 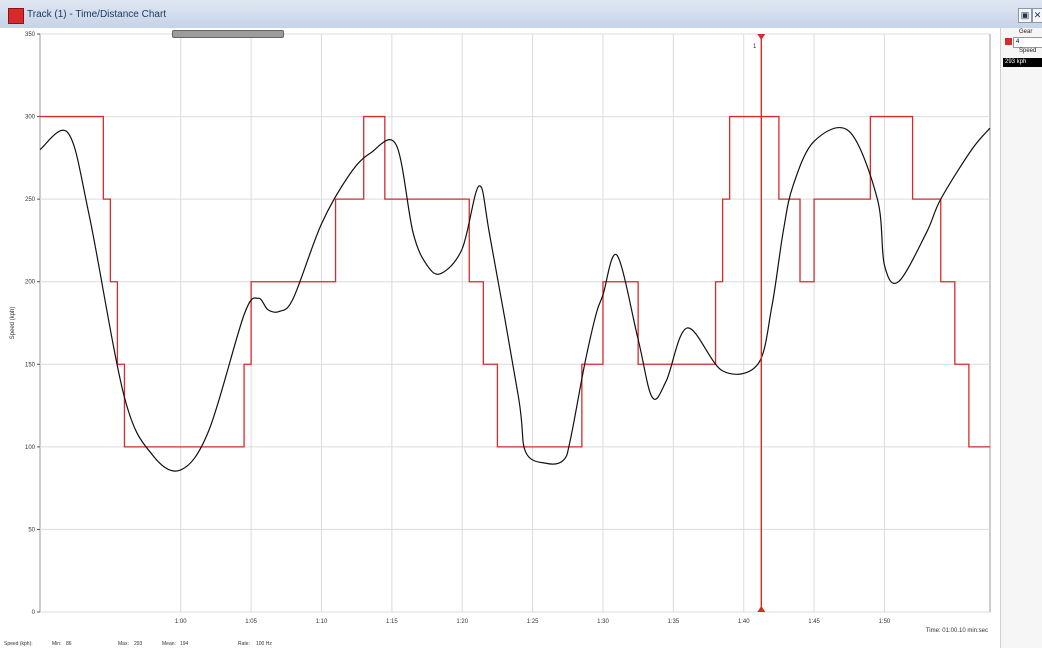 I want to click on footer-min-value: 86, so click(x=69, y=644).